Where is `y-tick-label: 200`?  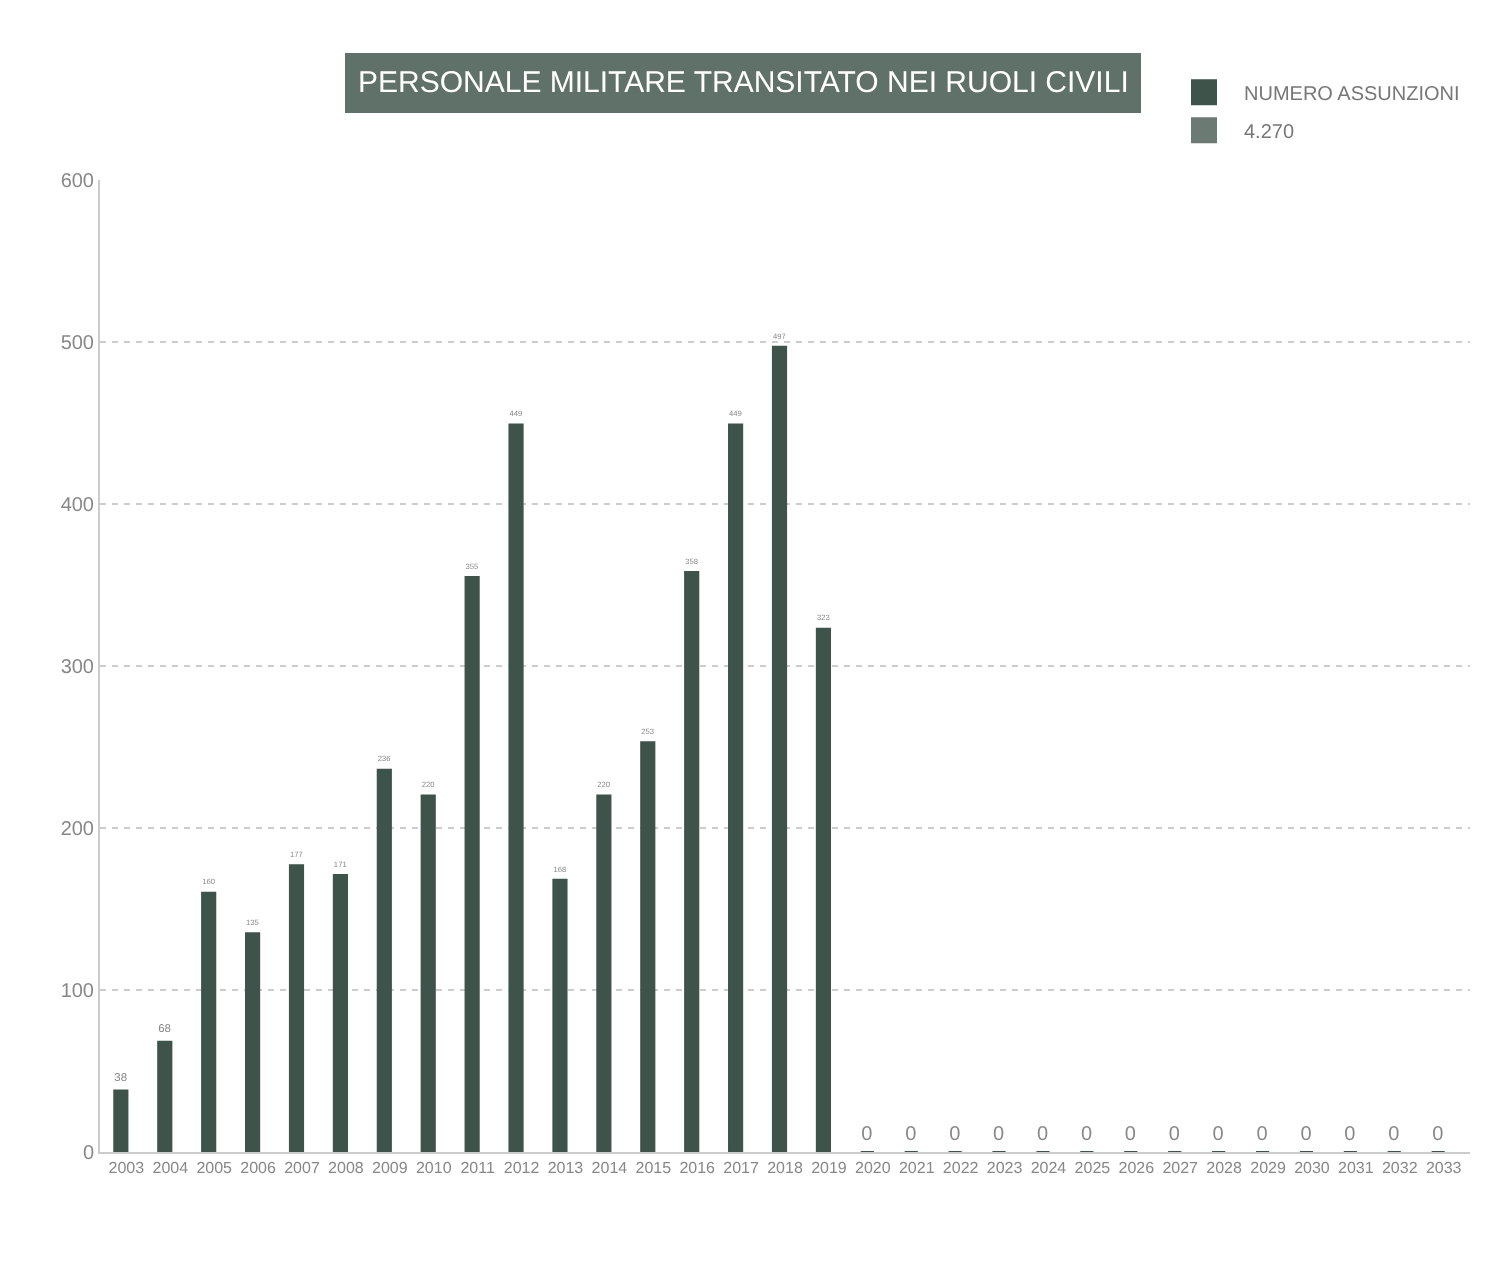
y-tick-label: 200 is located at coordinates (77, 830).